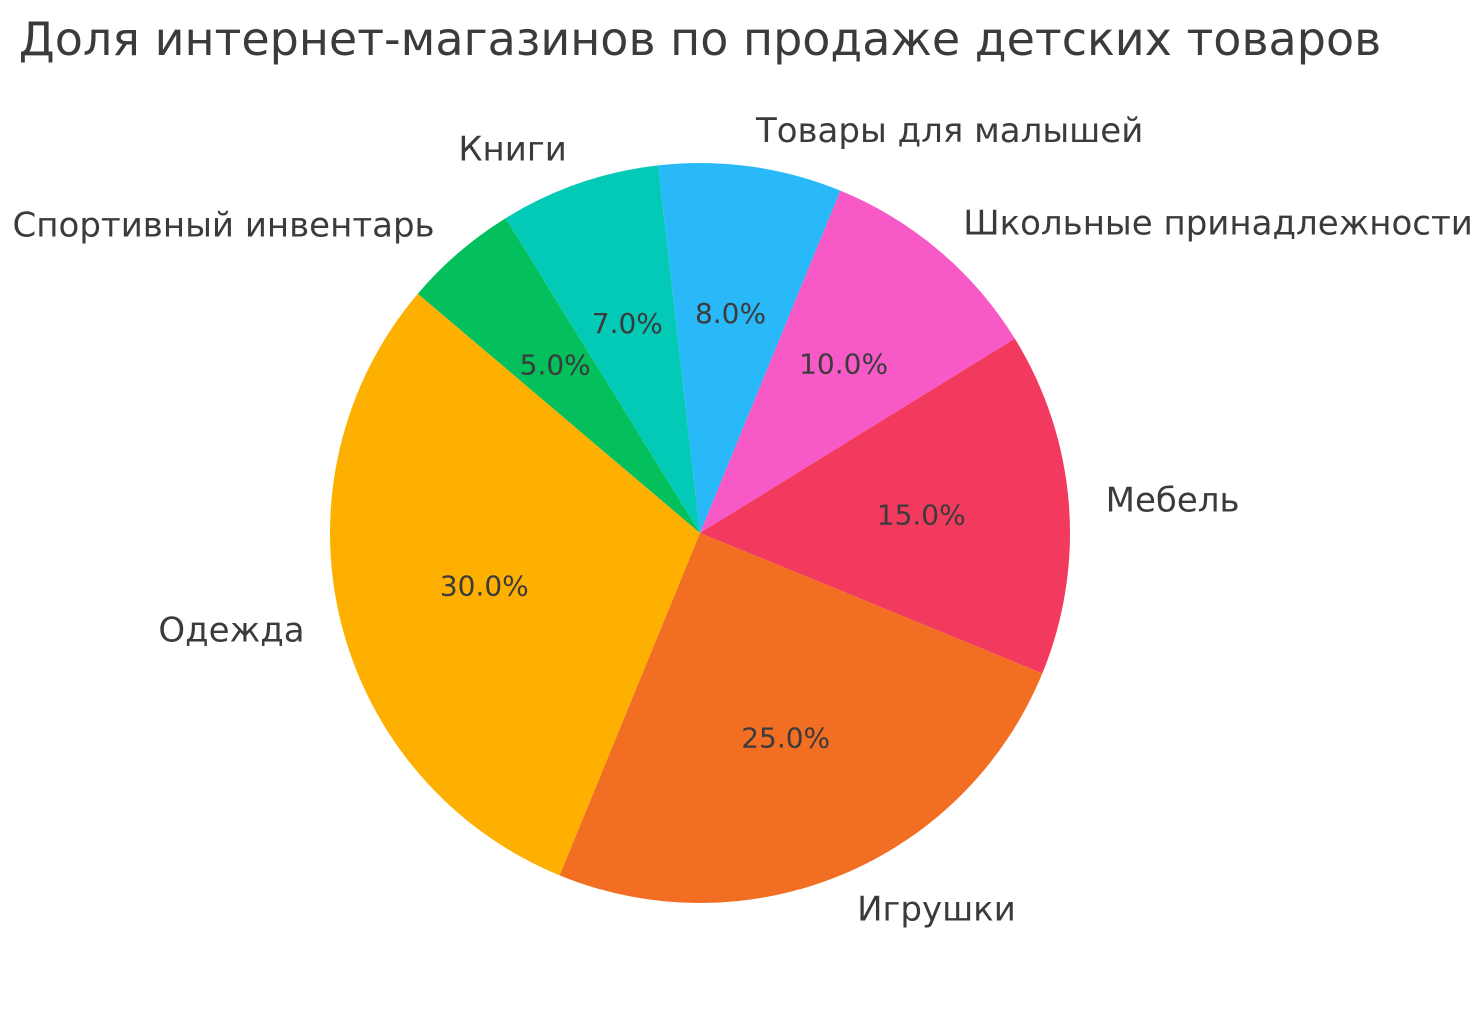  I want to click on slice-percent-label: 8.0%, so click(730, 313).